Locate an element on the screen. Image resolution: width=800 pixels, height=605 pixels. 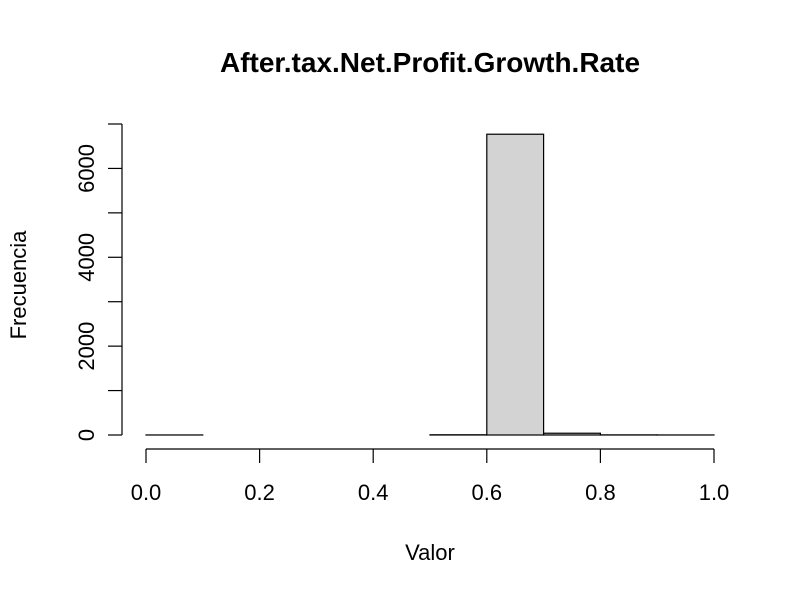
x-axis-label: Valor is located at coordinates (430, 552).